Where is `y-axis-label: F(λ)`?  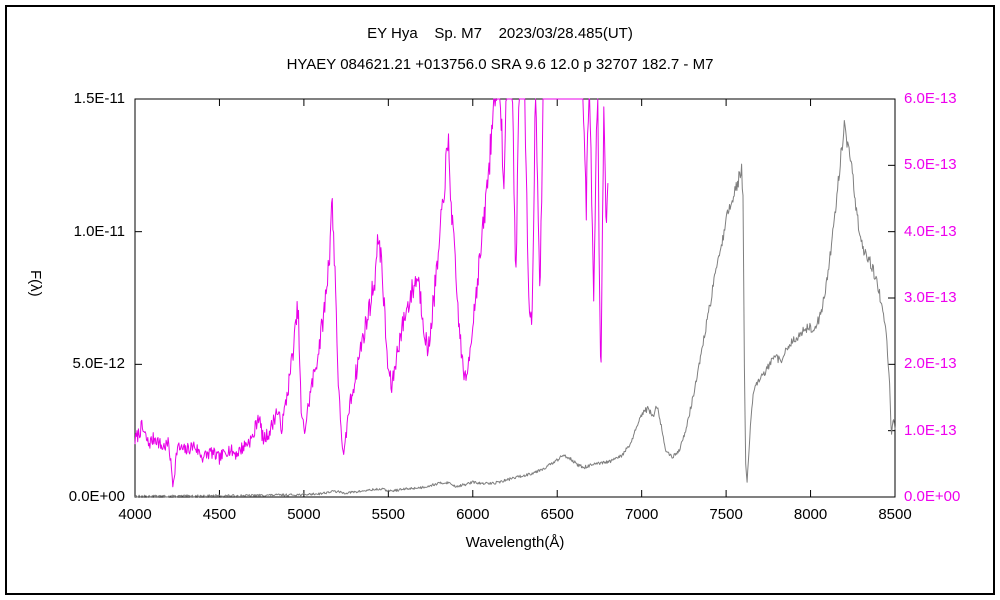
y-axis-label: F(λ) is located at coordinates (35, 283).